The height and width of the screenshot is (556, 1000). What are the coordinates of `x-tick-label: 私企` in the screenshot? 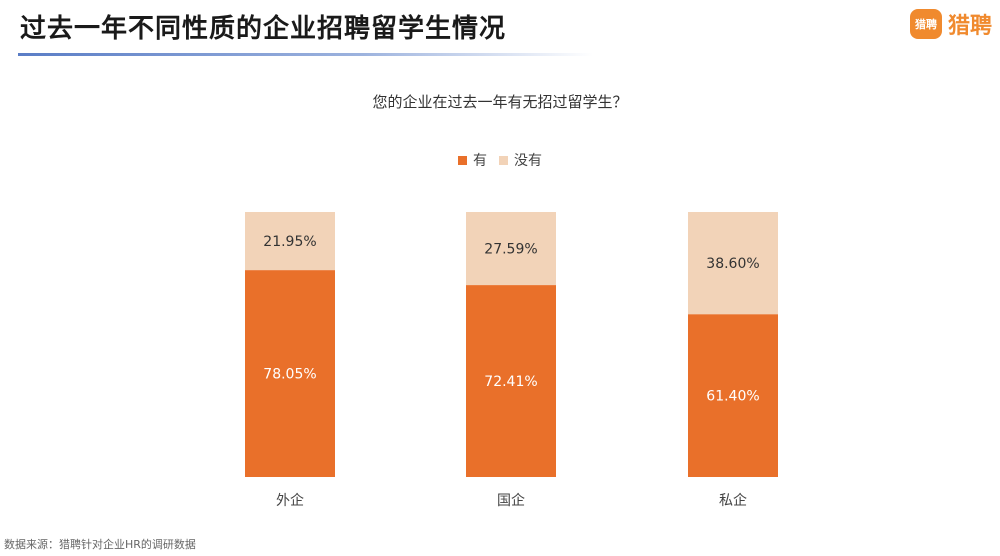 It's located at (733, 500).